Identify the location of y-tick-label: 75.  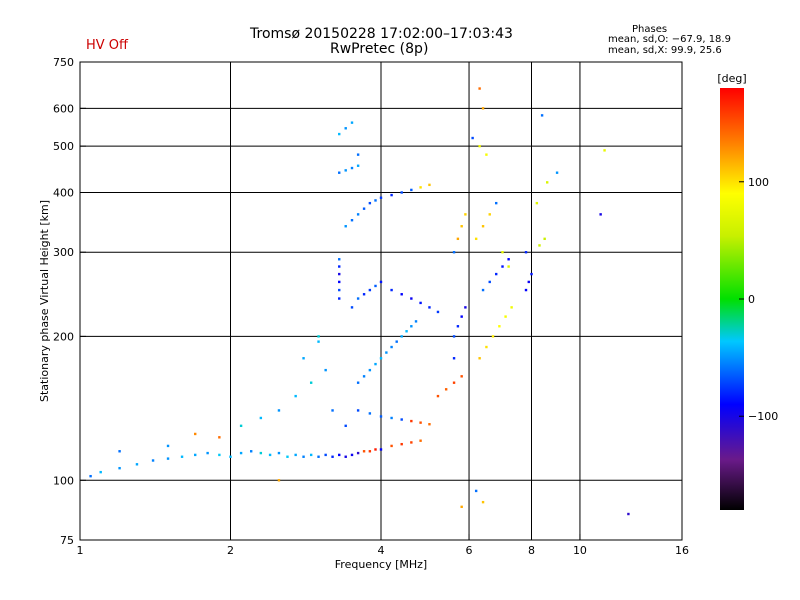
(67, 540).